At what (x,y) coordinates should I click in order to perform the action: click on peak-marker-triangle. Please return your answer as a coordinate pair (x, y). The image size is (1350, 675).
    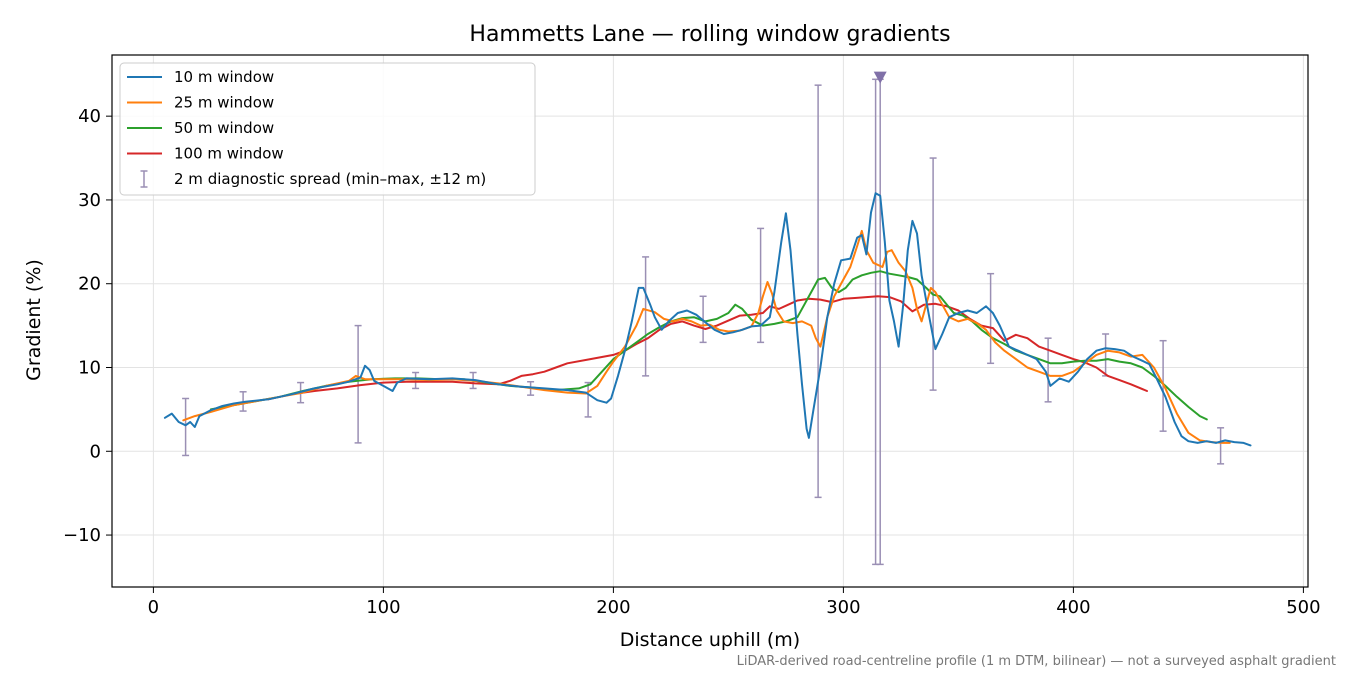
    Looking at the image, I should click on (880, 77).